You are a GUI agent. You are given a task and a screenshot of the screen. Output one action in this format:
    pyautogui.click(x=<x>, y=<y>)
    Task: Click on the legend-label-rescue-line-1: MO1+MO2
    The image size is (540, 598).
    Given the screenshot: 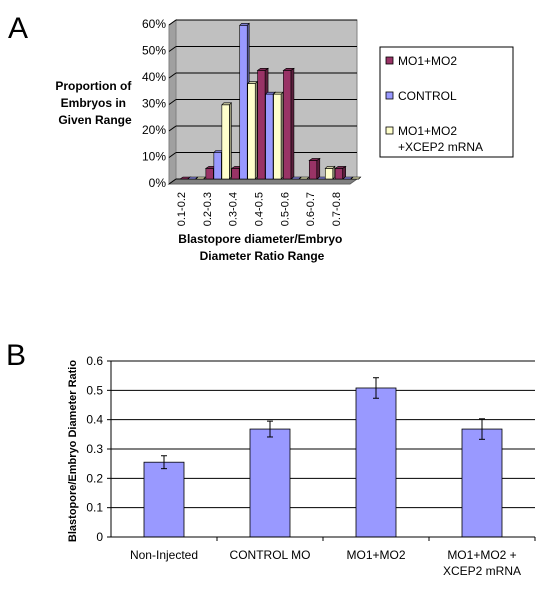 What is the action you would take?
    pyautogui.click(x=427, y=131)
    